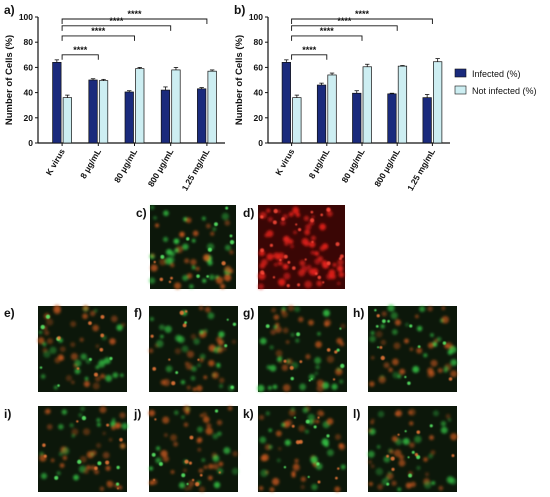 This screenshot has height=497, width=550. Describe the element at coordinates (65, 348) in the screenshot. I see `micrograph-e: e)` at that location.